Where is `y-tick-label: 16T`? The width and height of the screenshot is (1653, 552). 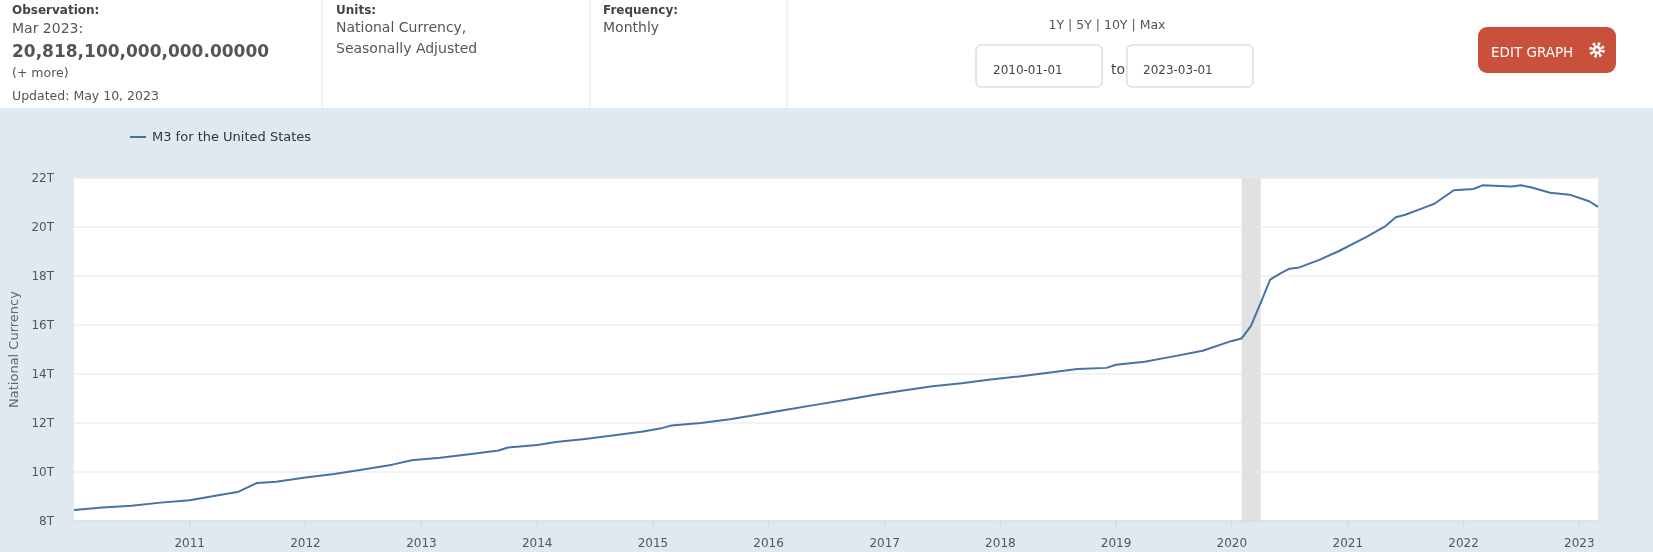
y-tick-label: 16T is located at coordinates (43, 324).